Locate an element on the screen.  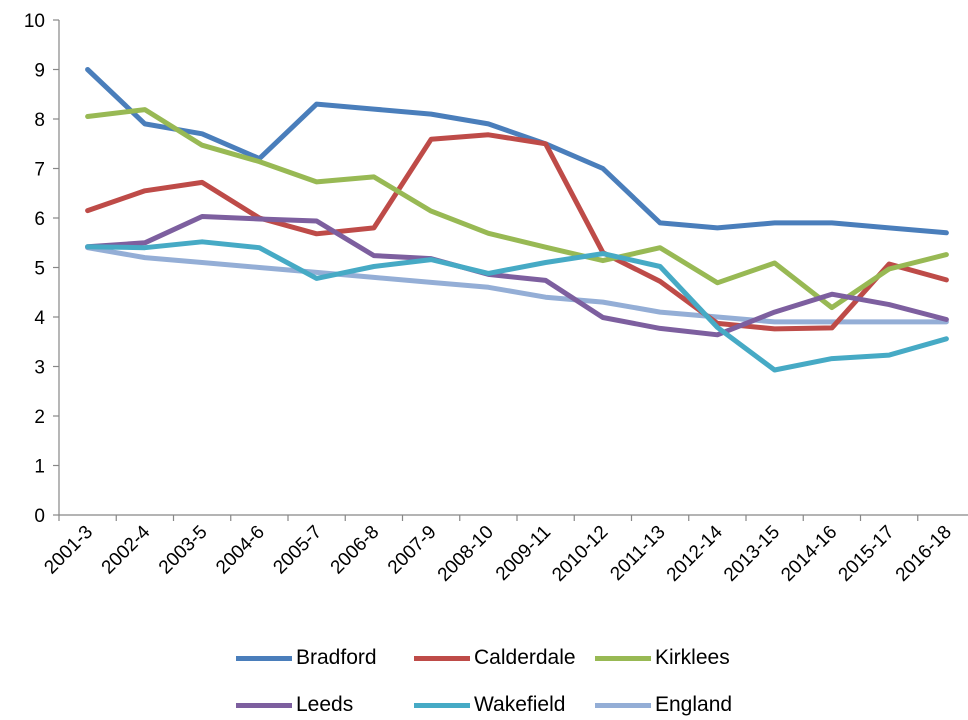
y-tick-label: 8 is located at coordinates (39, 120).